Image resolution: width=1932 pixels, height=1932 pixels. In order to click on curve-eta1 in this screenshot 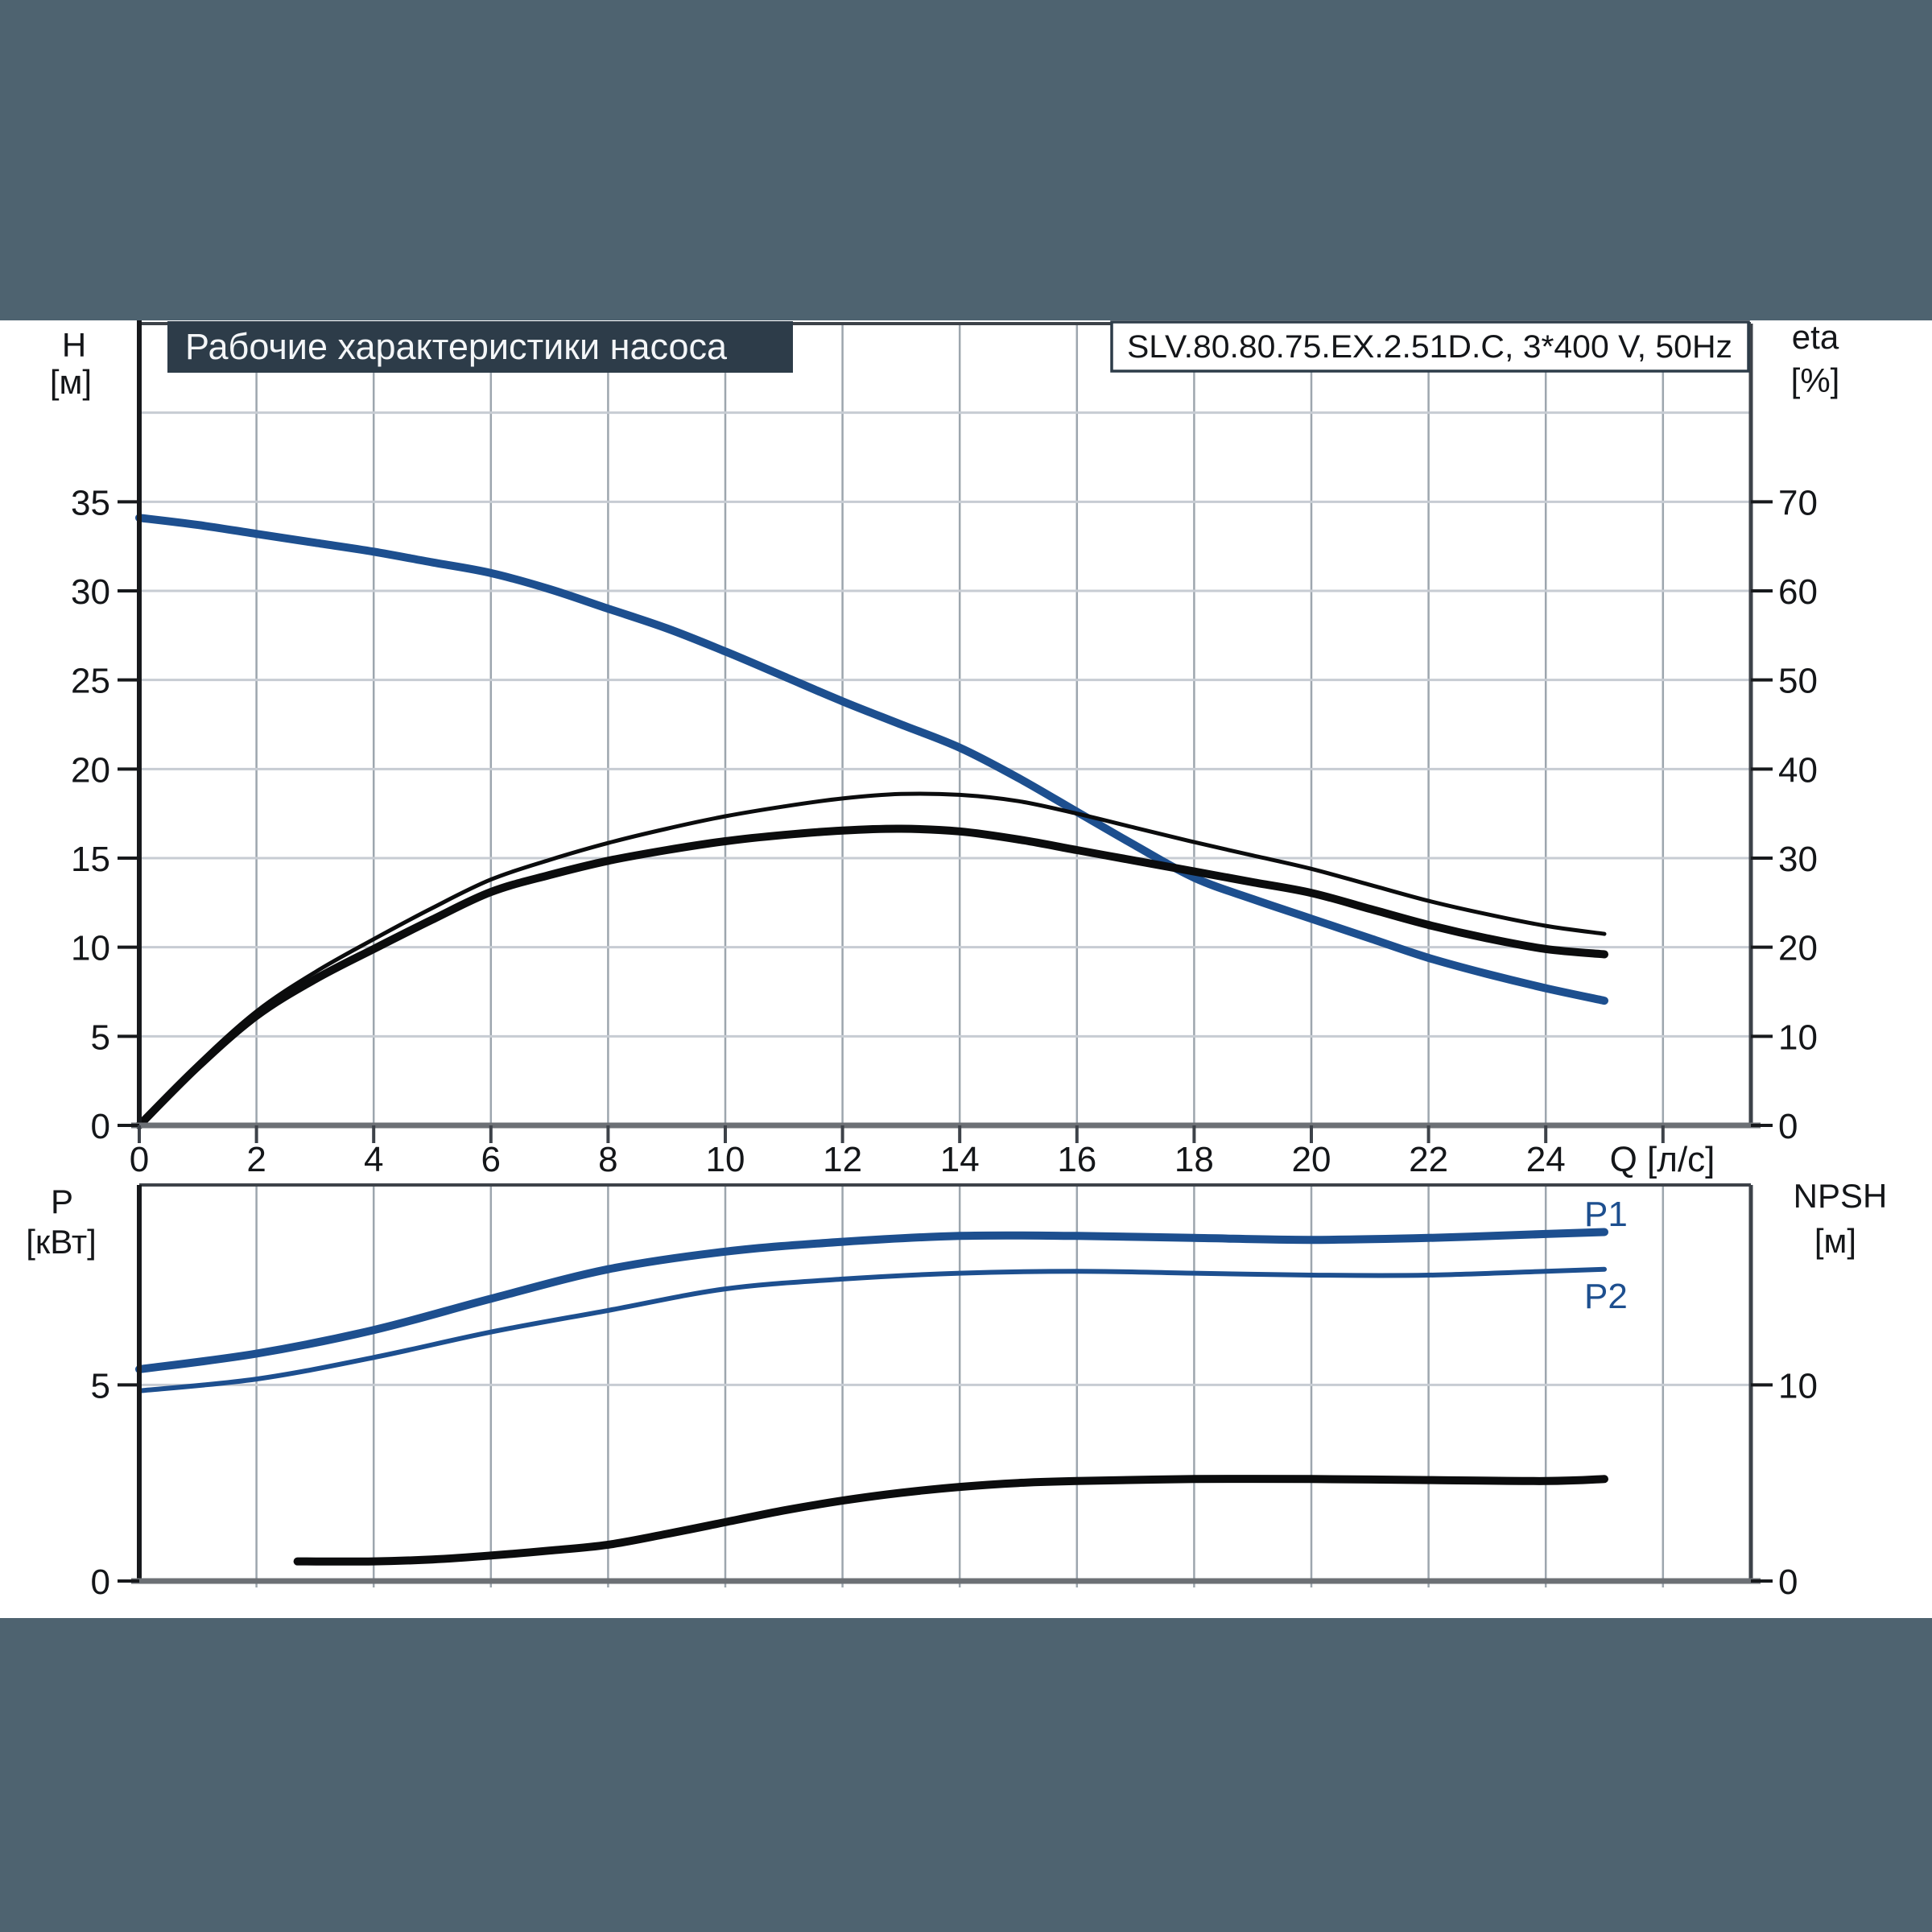, I will do `click(872, 959)`.